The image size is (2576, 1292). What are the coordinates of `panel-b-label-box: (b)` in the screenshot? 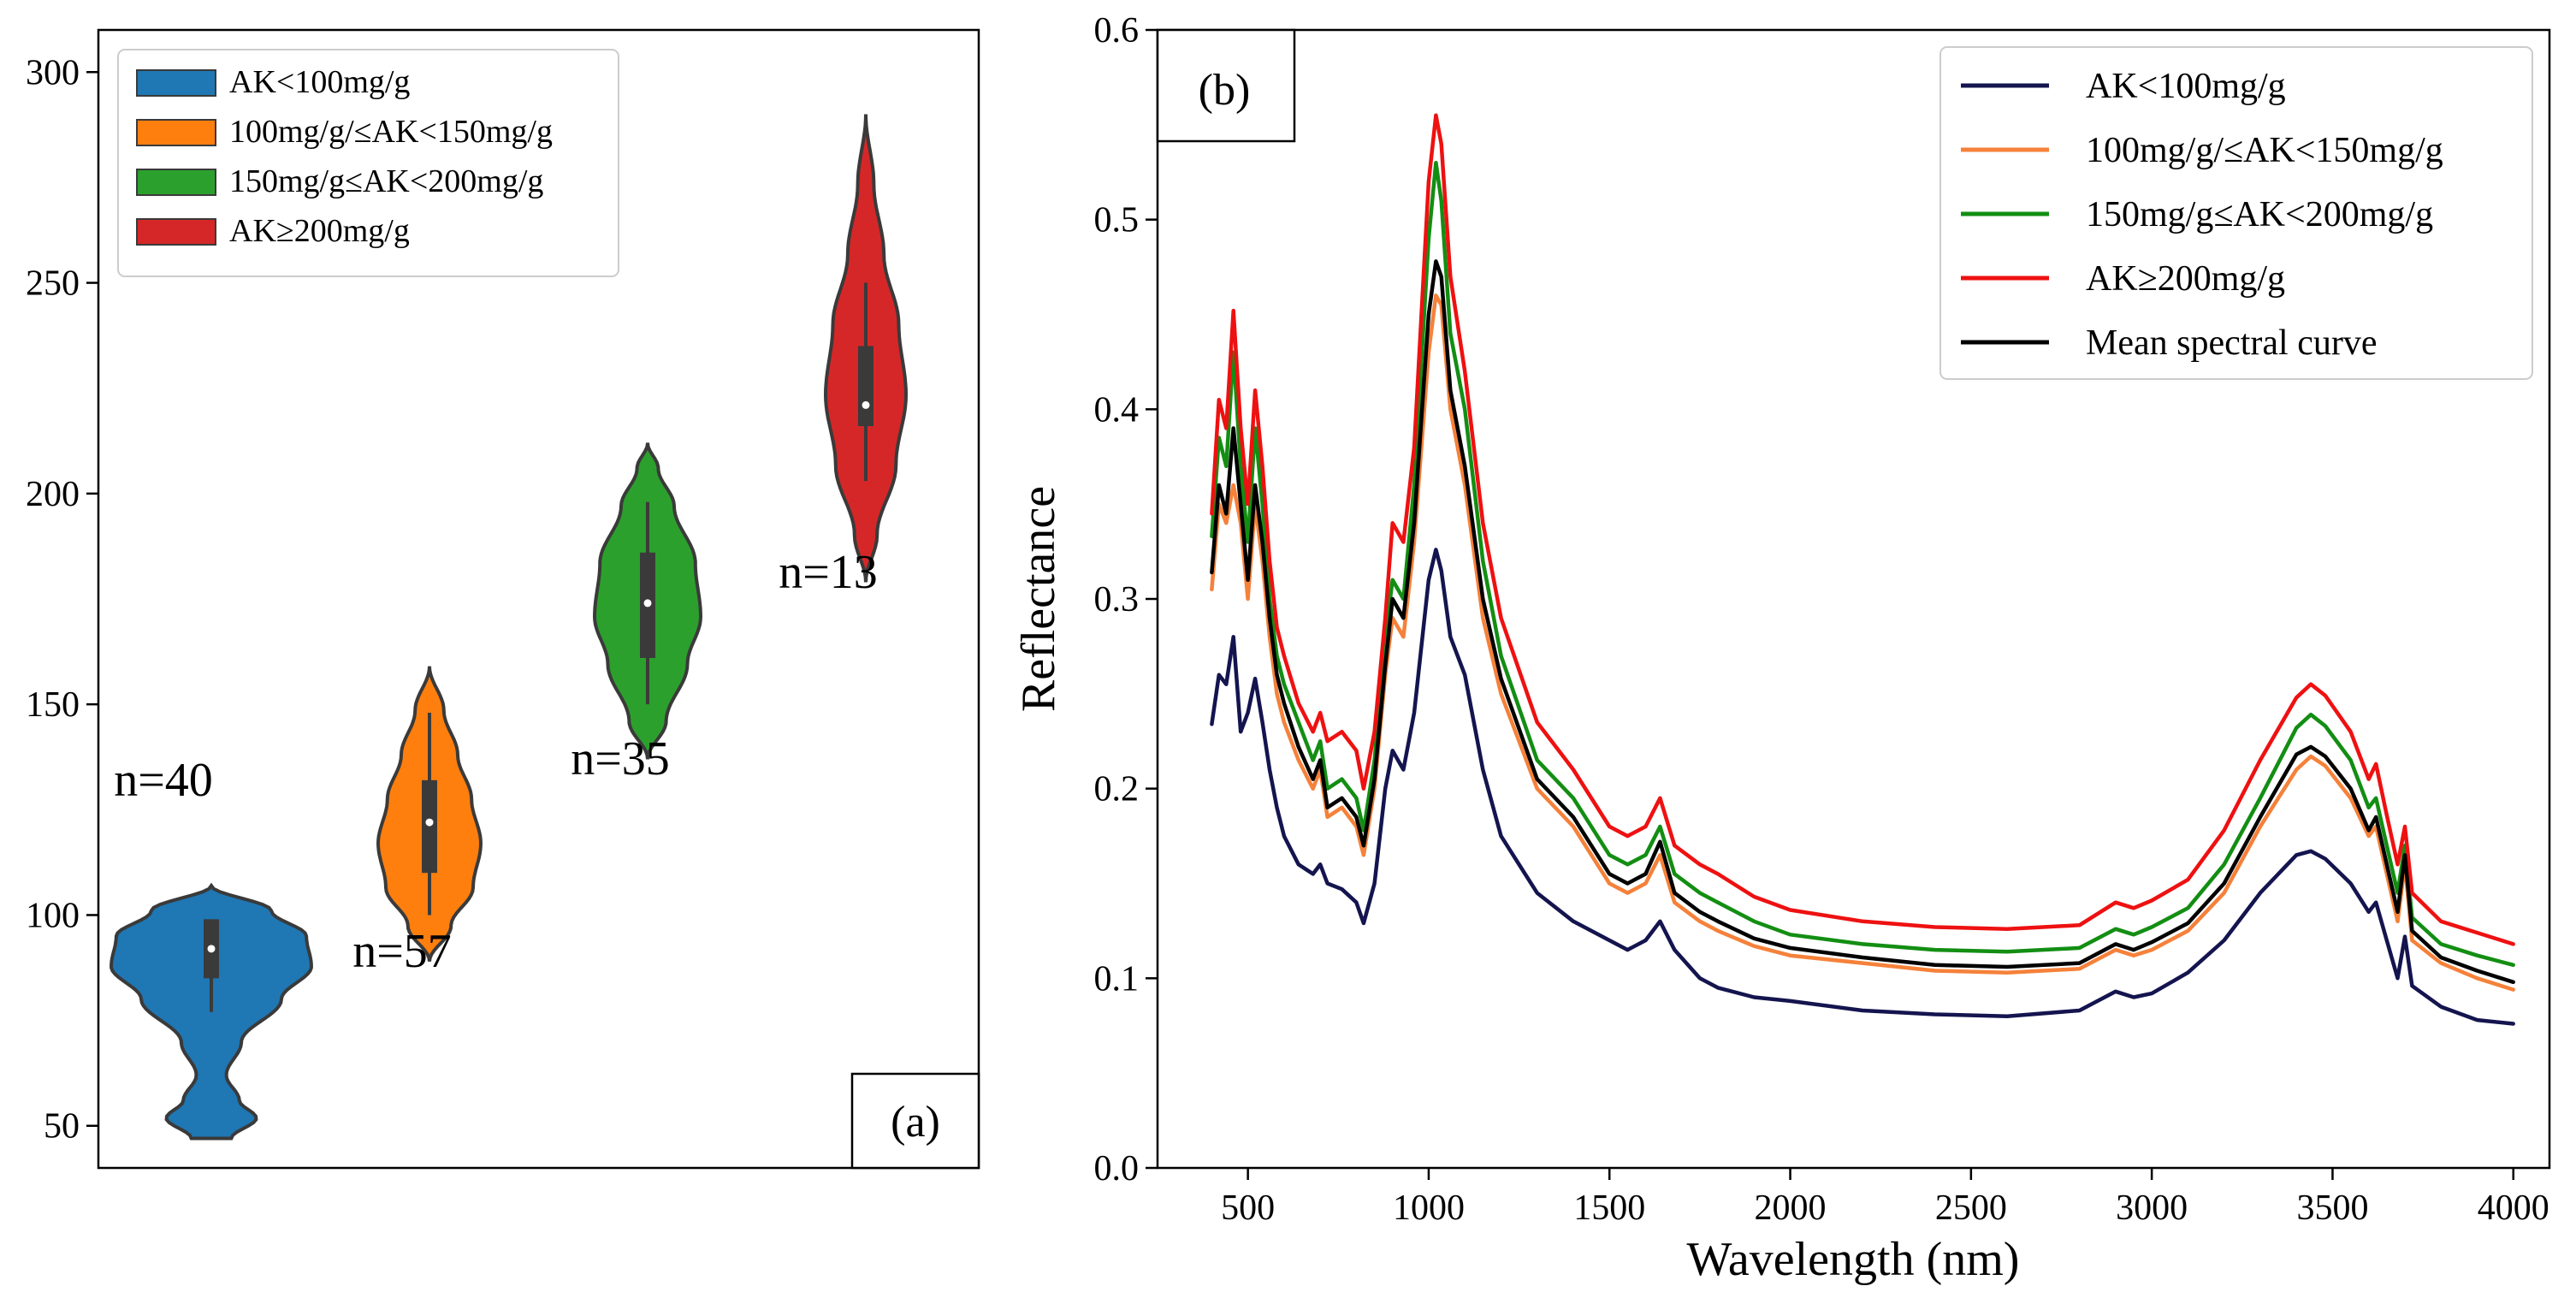 It's located at (1226, 85).